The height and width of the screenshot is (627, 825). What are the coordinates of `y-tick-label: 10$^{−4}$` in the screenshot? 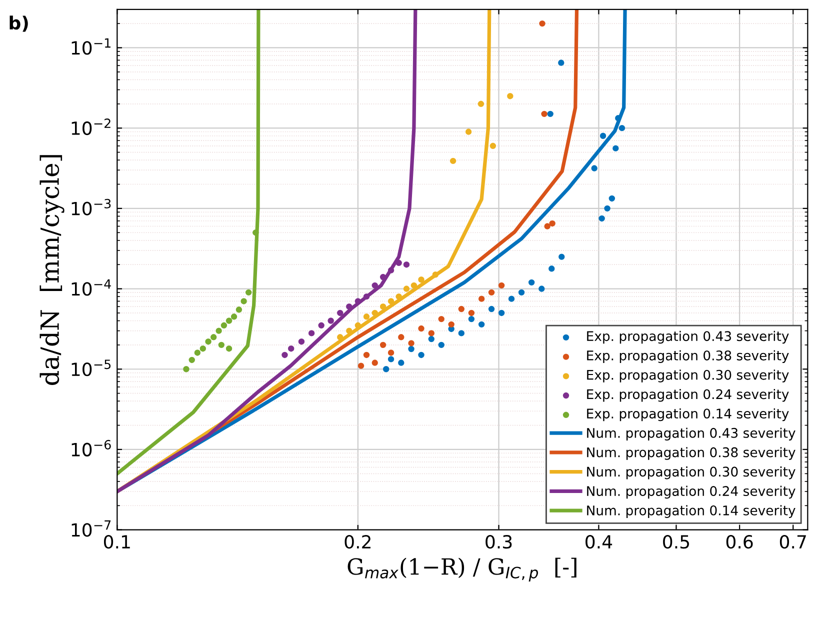 It's located at (91, 287).